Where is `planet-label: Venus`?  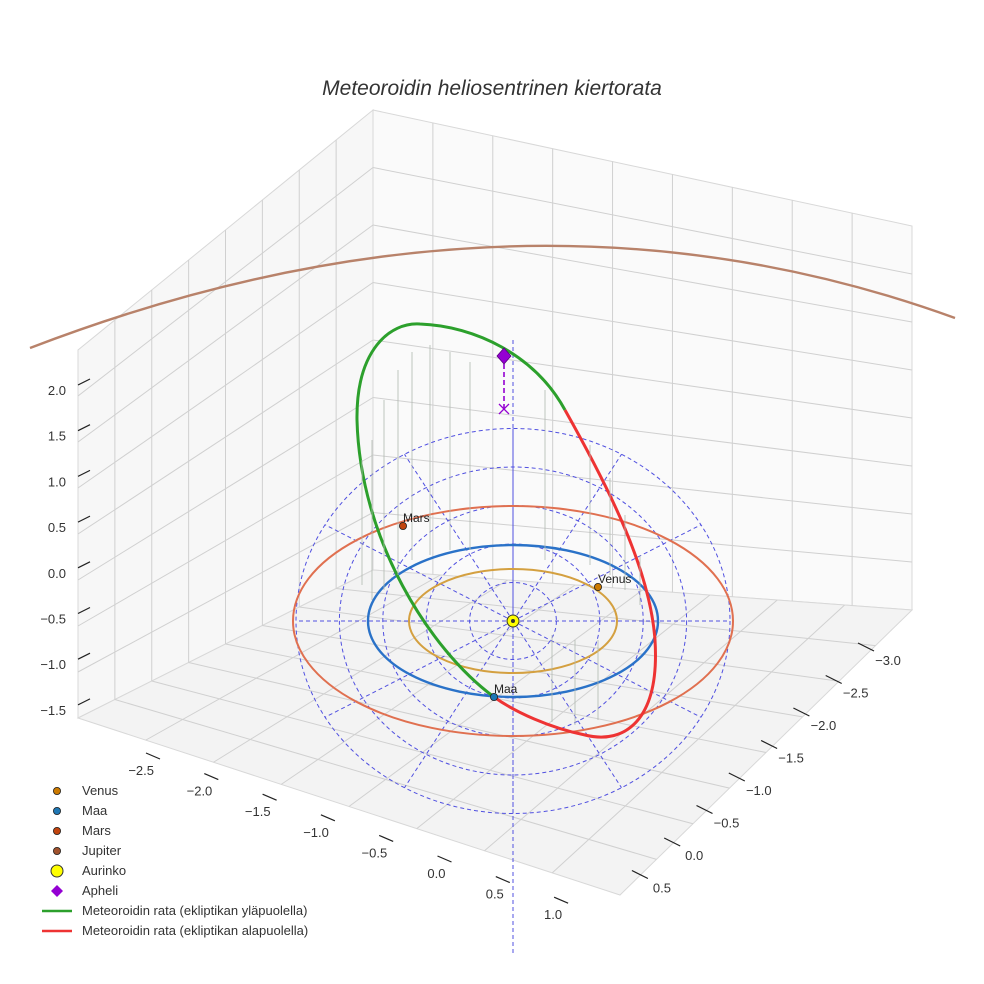
planet-label: Venus is located at coordinates (614, 579).